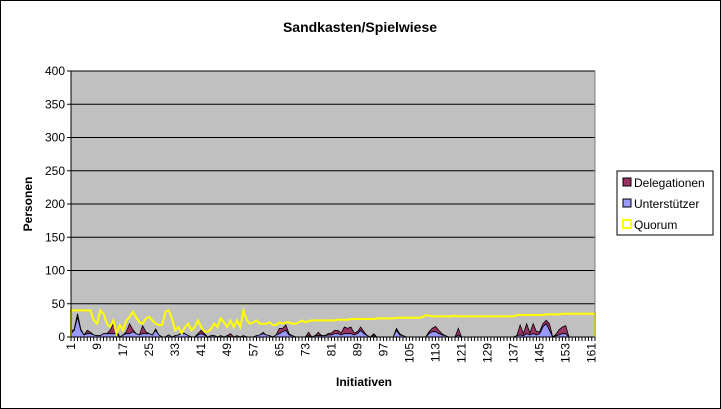 This screenshot has height=409, width=721. Describe the element at coordinates (71, 346) in the screenshot. I see `x-tick-label: 1` at that location.